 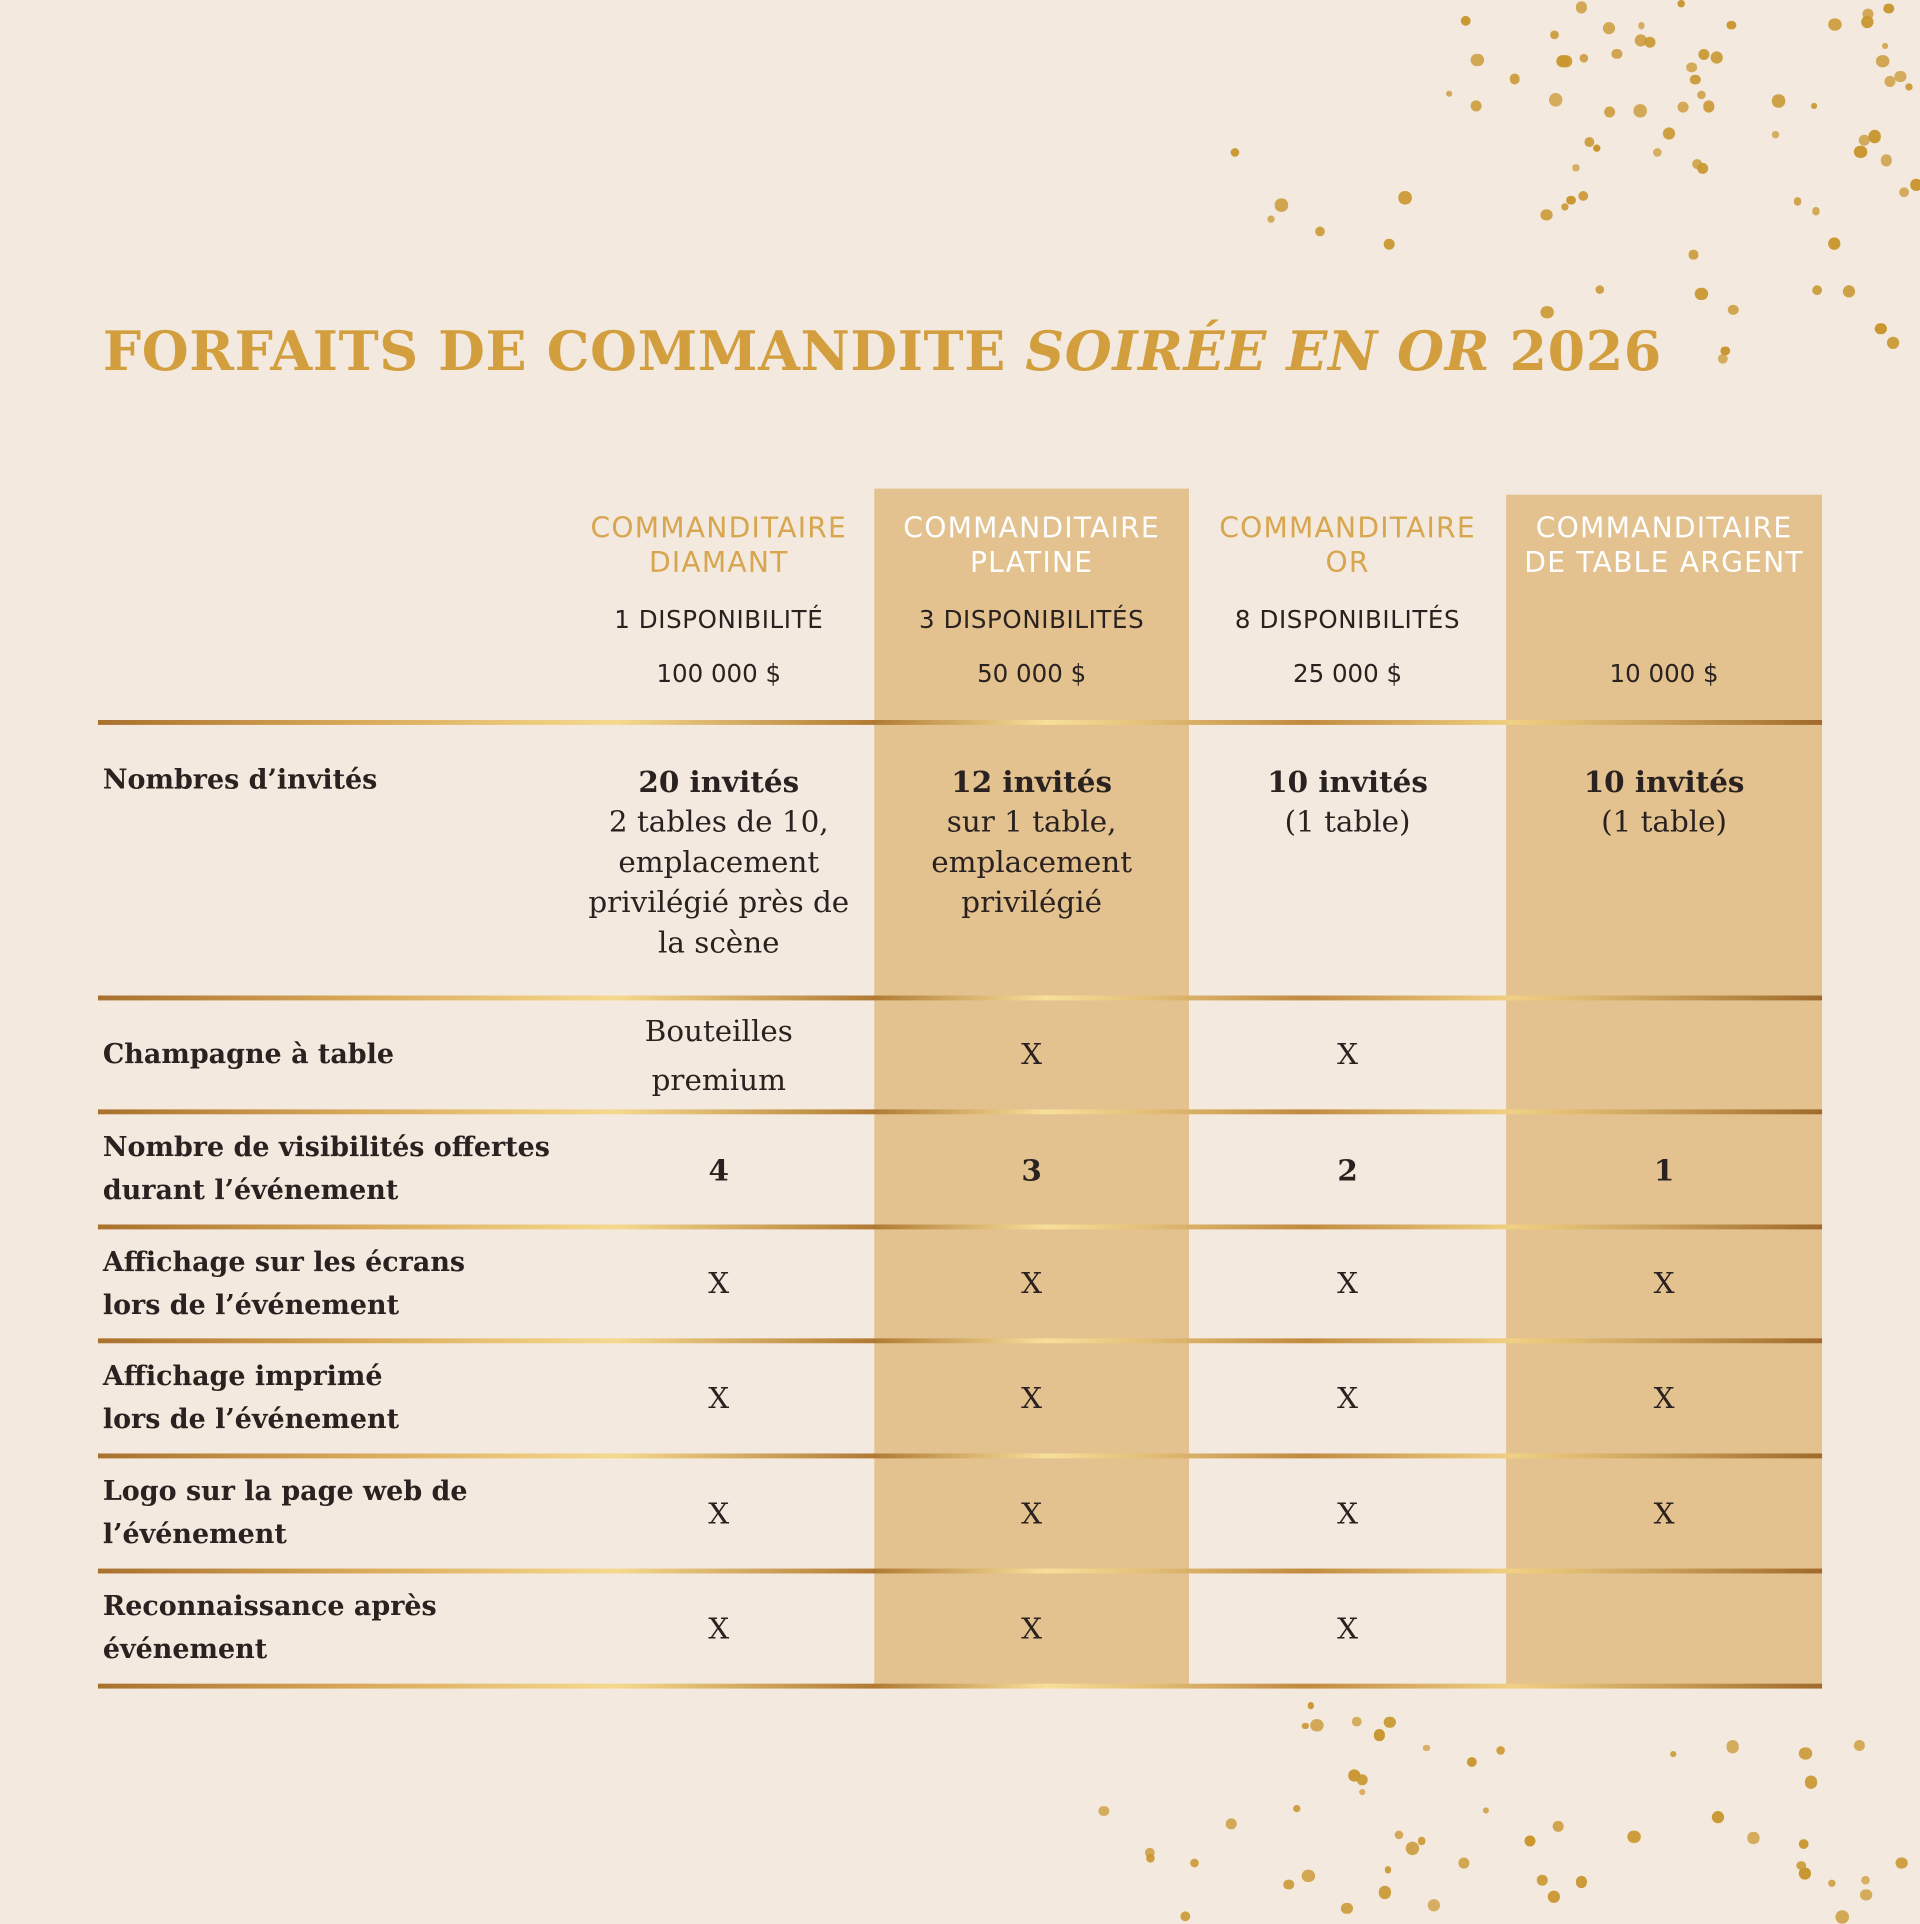 What do you see at coordinates (285, 1491) in the screenshot?
I see `row-label-line: Logo sur la page web de` at bounding box center [285, 1491].